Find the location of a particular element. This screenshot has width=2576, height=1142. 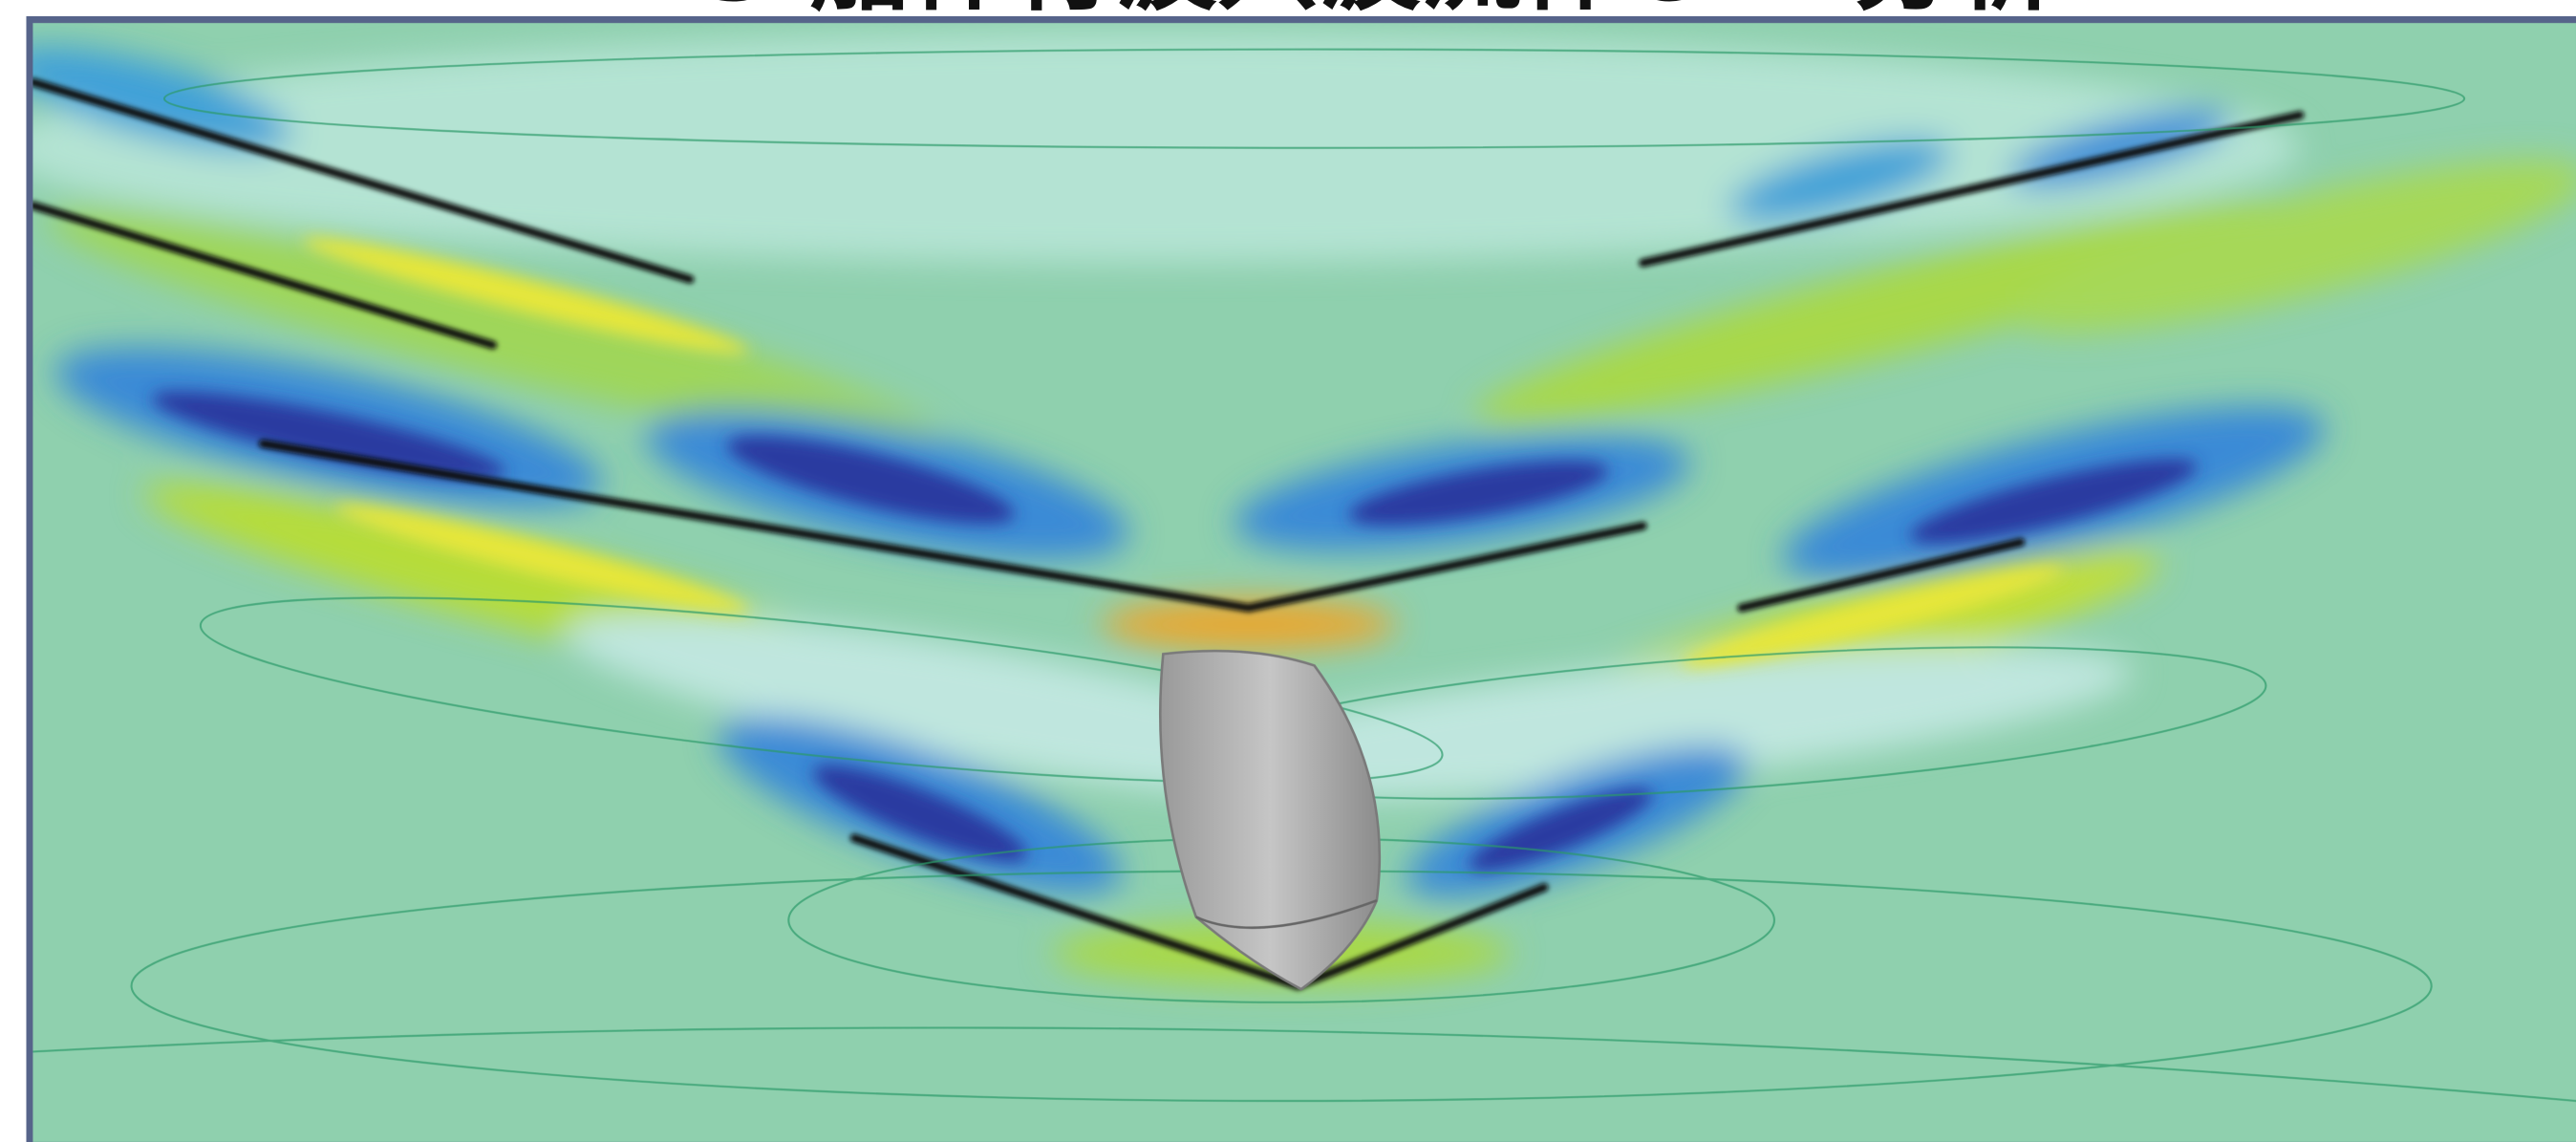

ship-hull is located at coordinates (1270, 820).